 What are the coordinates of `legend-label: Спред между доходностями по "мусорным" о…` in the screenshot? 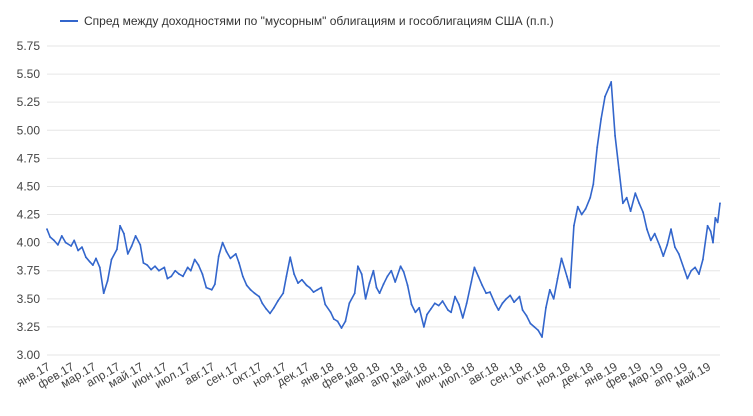 It's located at (319, 21).